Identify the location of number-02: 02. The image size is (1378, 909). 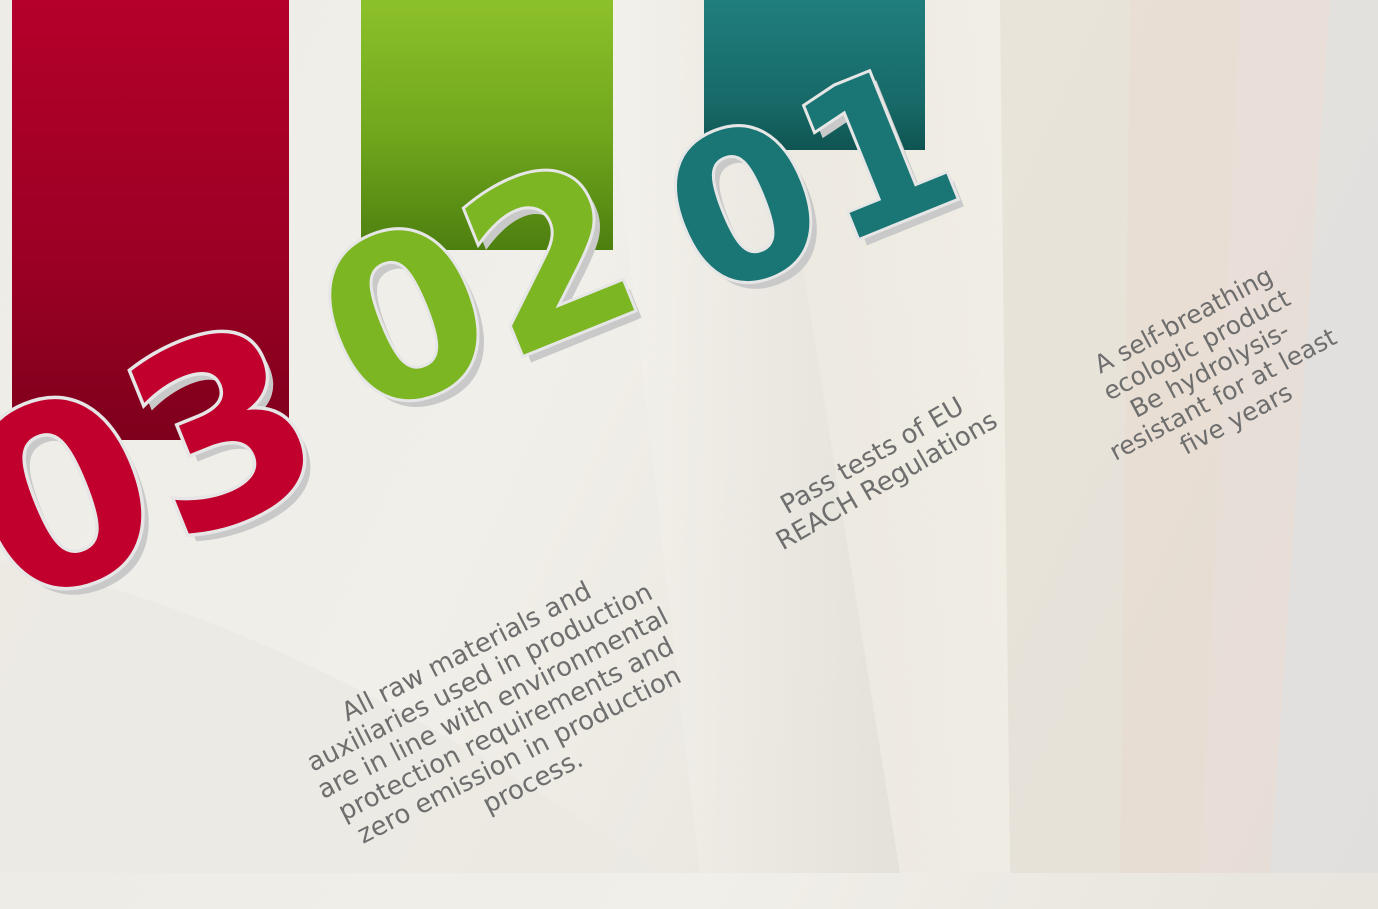
(478, 290).